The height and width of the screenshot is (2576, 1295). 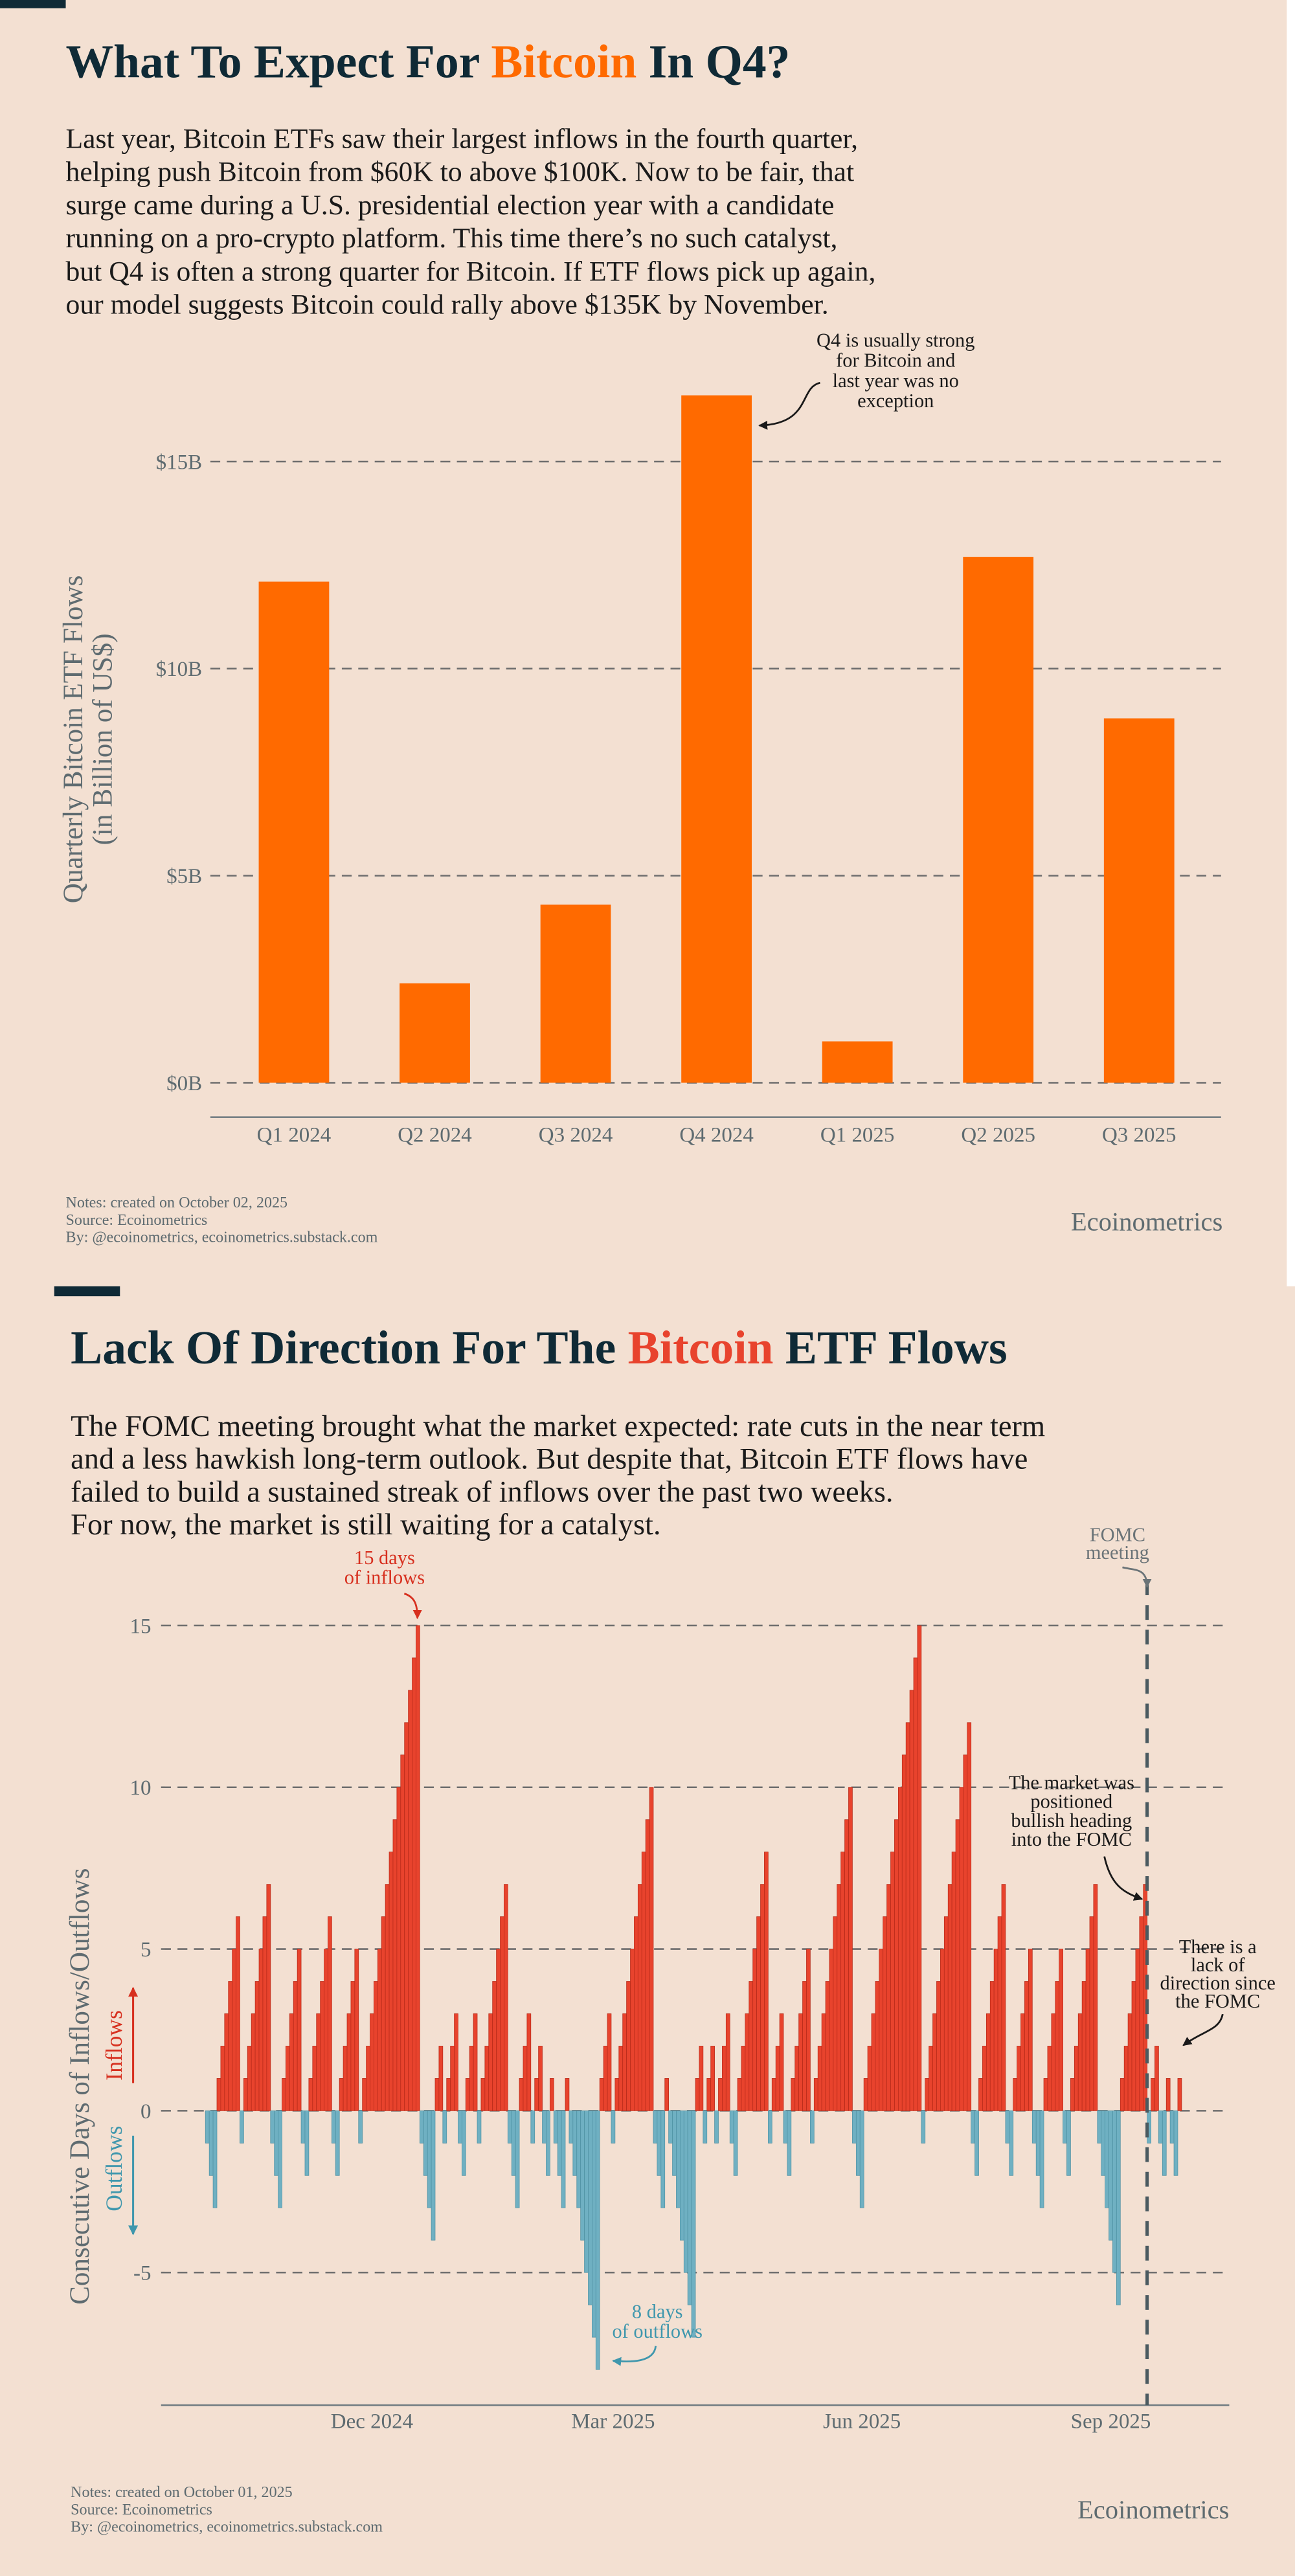 What do you see at coordinates (1217, 2001) in the screenshot?
I see `annotation-line: the FOMC` at bounding box center [1217, 2001].